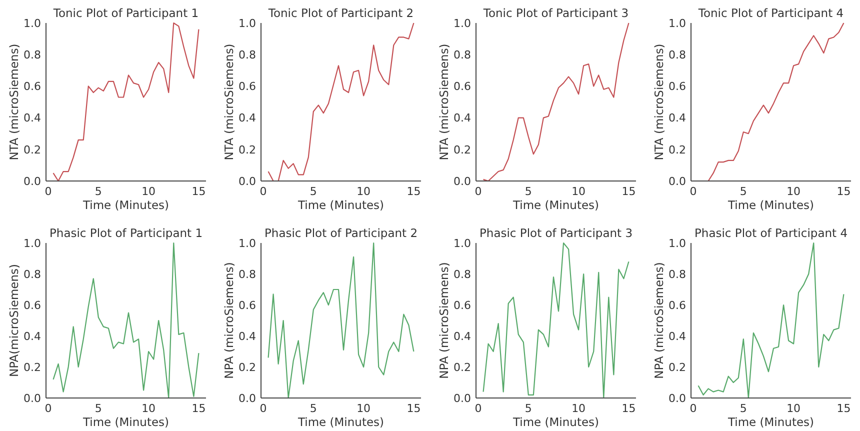  Describe the element at coordinates (770, 13) in the screenshot. I see `chart-title: Tonic Plot of Participant 4` at that location.